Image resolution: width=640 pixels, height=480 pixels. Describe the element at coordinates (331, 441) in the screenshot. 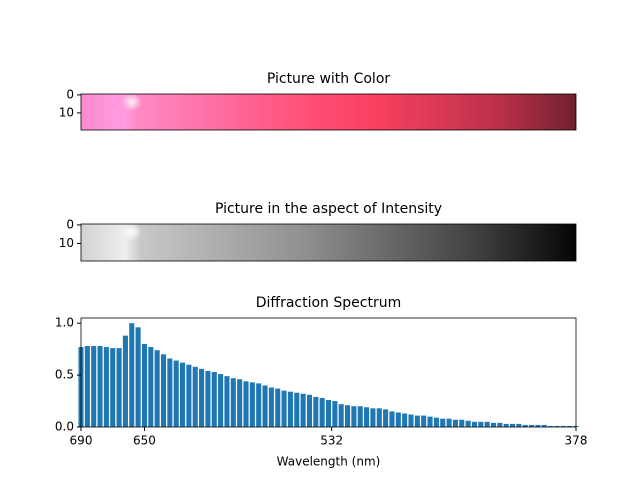

I see `x-tick-label: 532` at that location.